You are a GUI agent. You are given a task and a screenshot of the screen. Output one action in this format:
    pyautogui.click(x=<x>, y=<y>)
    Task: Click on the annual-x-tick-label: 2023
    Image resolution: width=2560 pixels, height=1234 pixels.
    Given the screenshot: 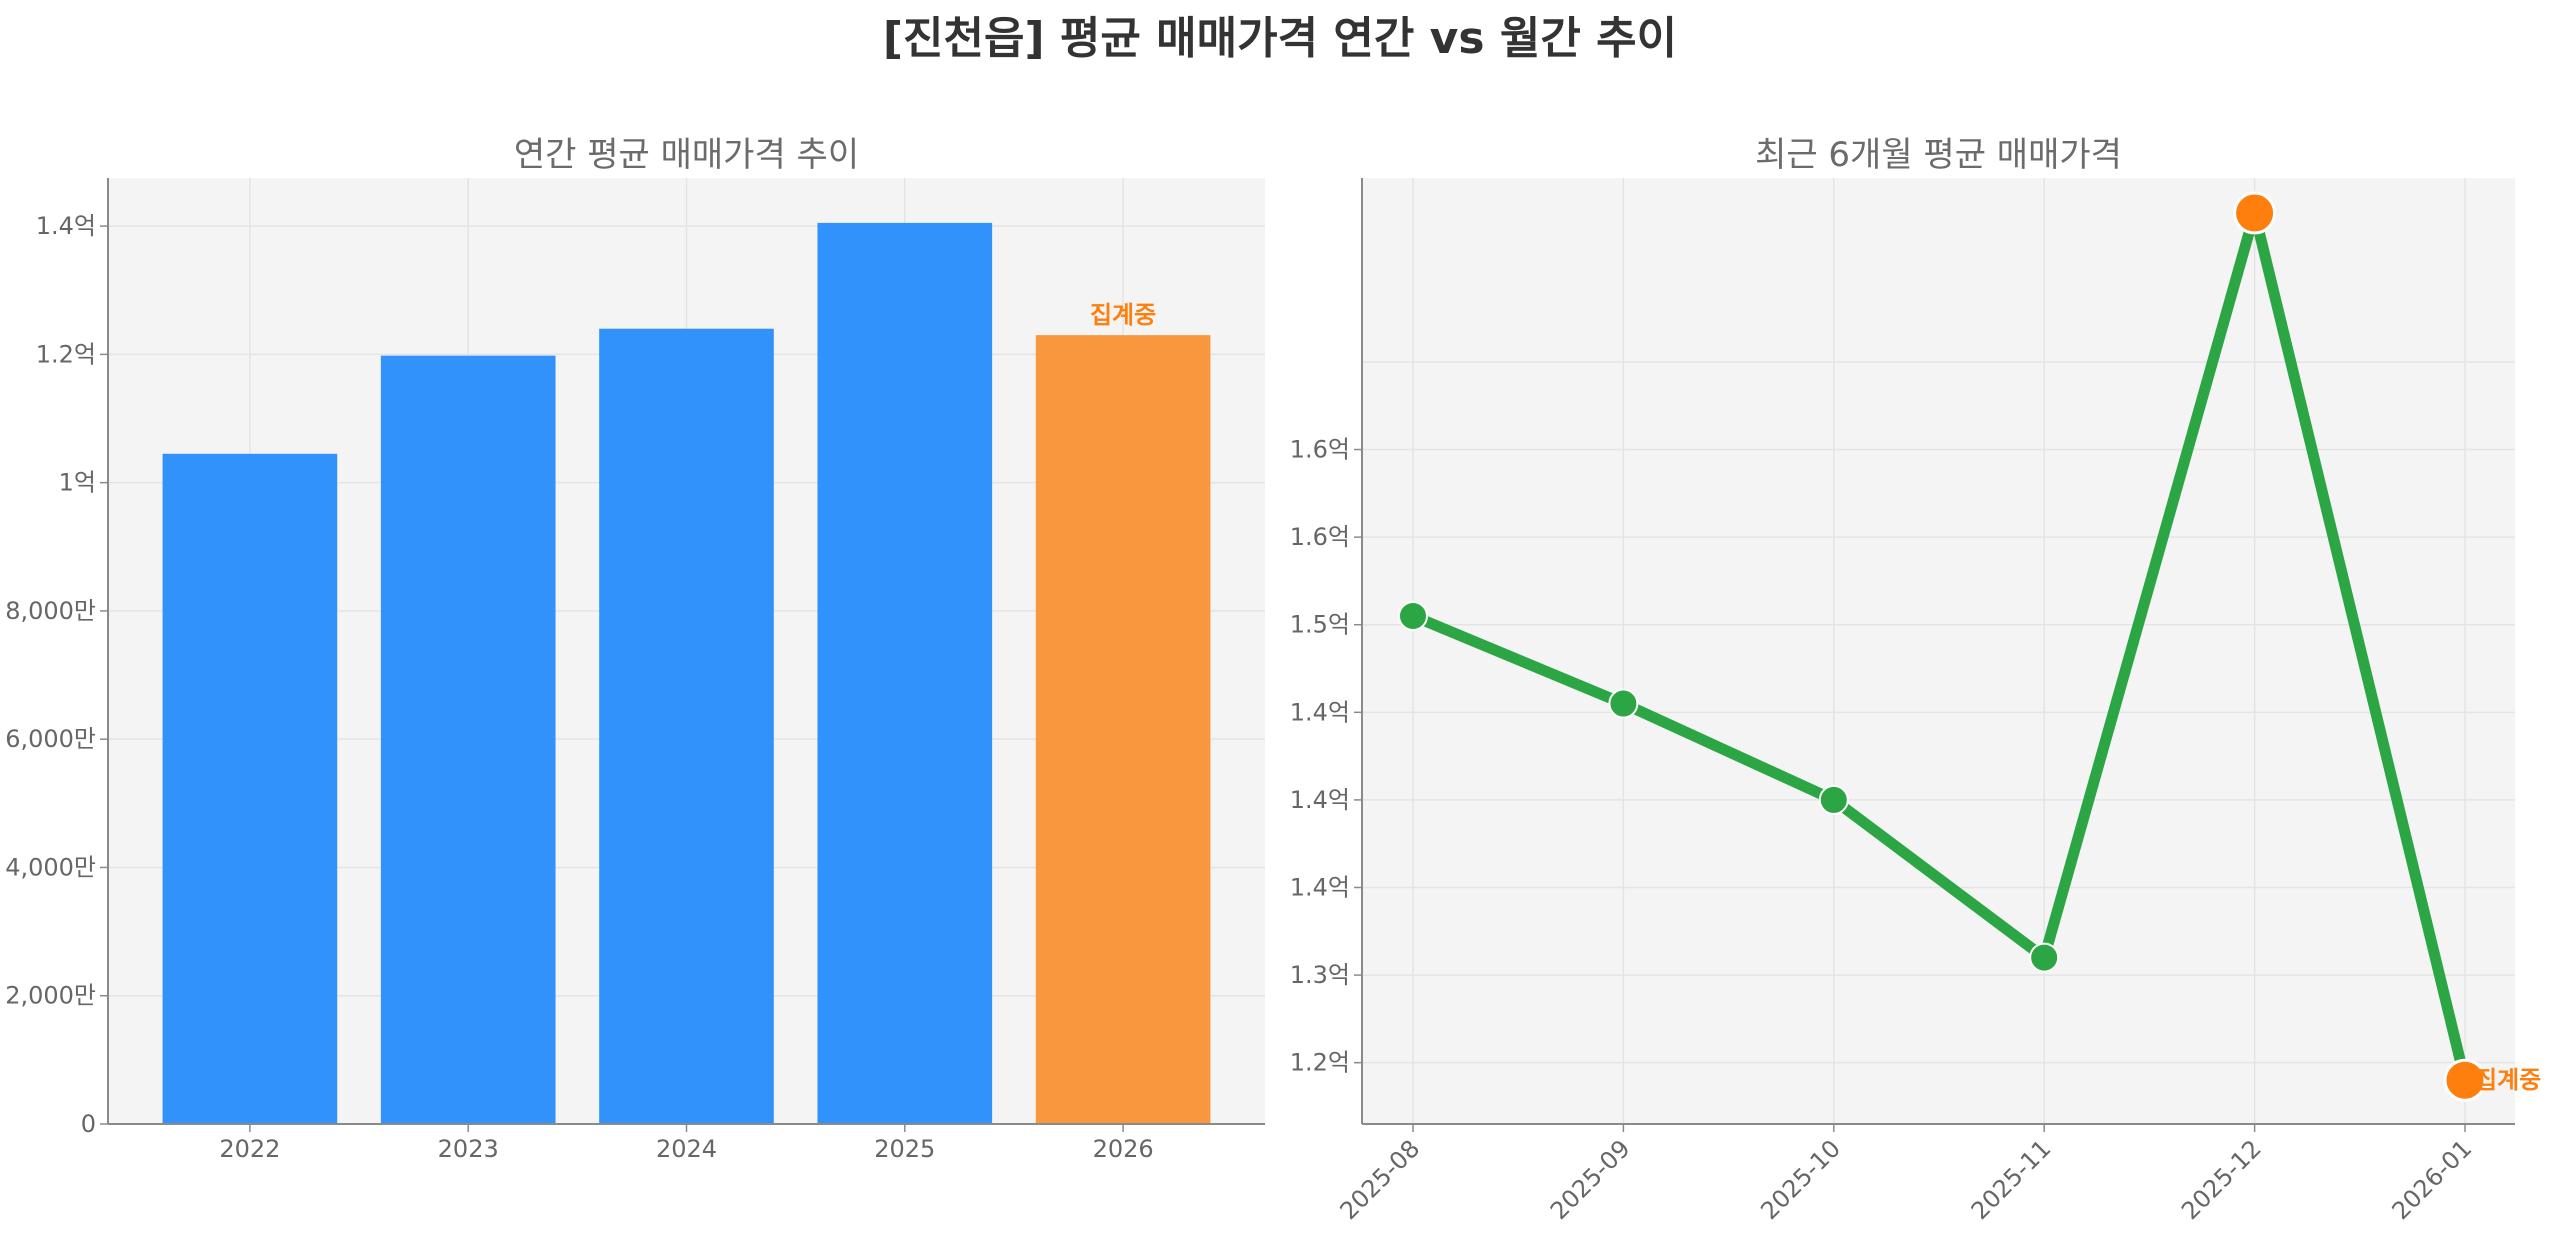 What is the action you would take?
    pyautogui.click(x=468, y=1149)
    